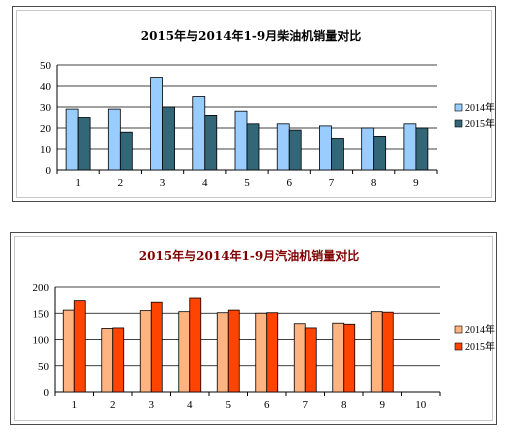 Image resolution: width=511 pixels, height=435 pixels. Describe the element at coordinates (249, 255) in the screenshot. I see `gasoline-chart-title: 2015年与2014年1-9月汽油机销量对比` at that location.